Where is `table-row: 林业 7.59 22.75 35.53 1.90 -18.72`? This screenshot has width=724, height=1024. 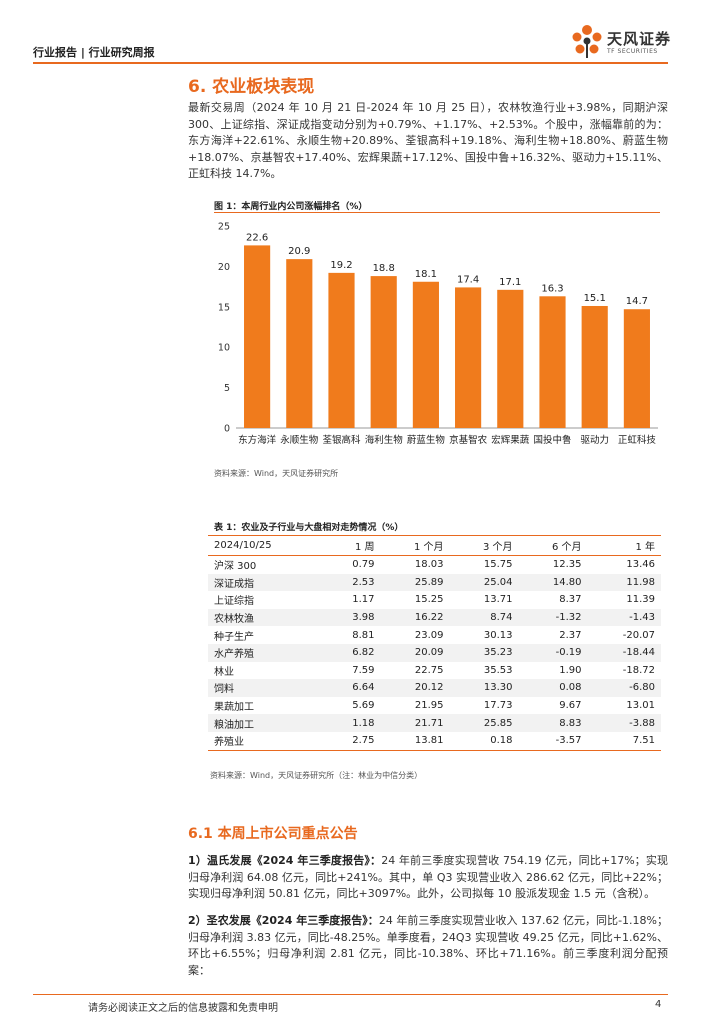
table-row: 林业 7.59 22.75 35.53 1.90 -18.72 is located at coordinates (434, 671).